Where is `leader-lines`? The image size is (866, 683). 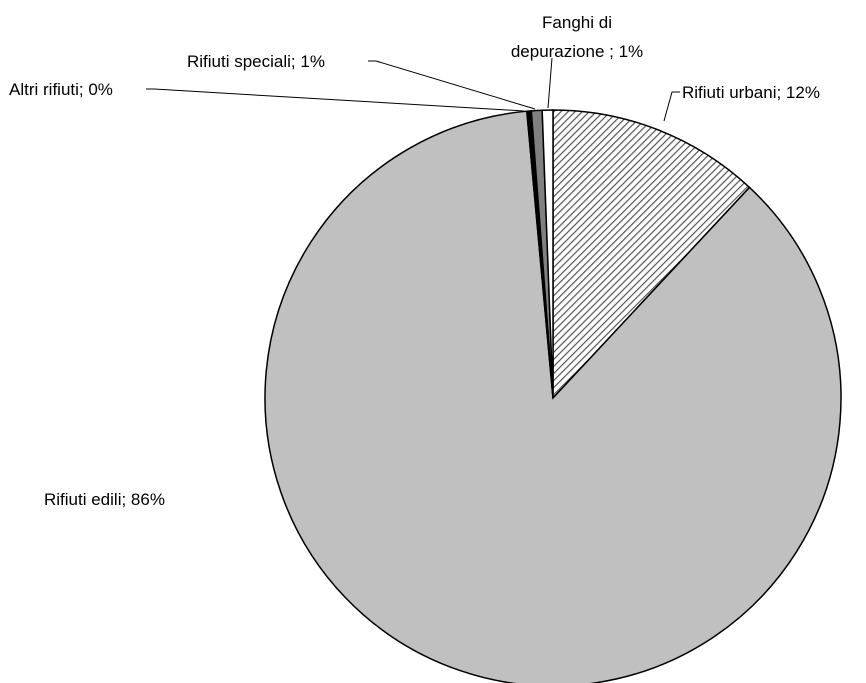 leader-lines is located at coordinates (413, 89).